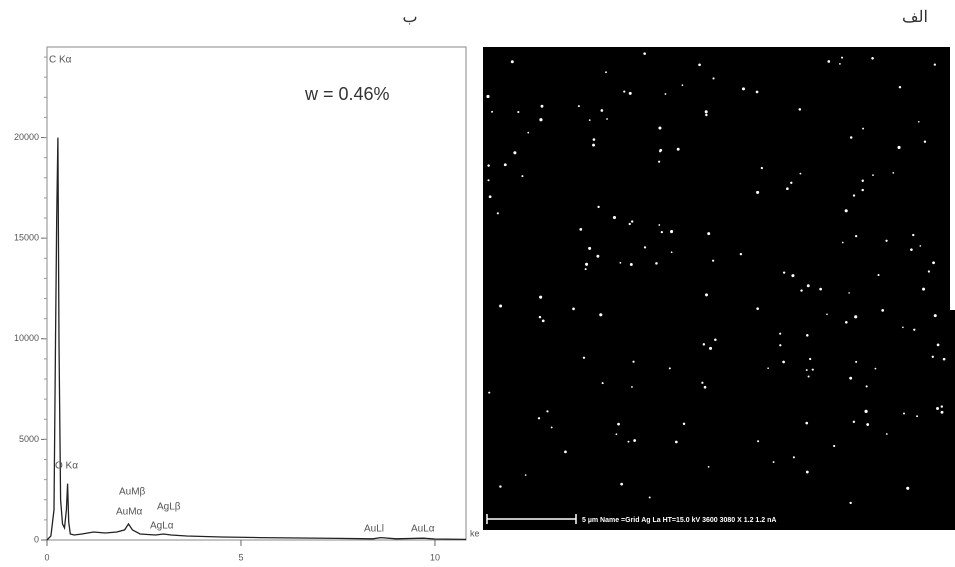  Describe the element at coordinates (26, 238) in the screenshot. I see `y-tick-label: 15000` at that location.